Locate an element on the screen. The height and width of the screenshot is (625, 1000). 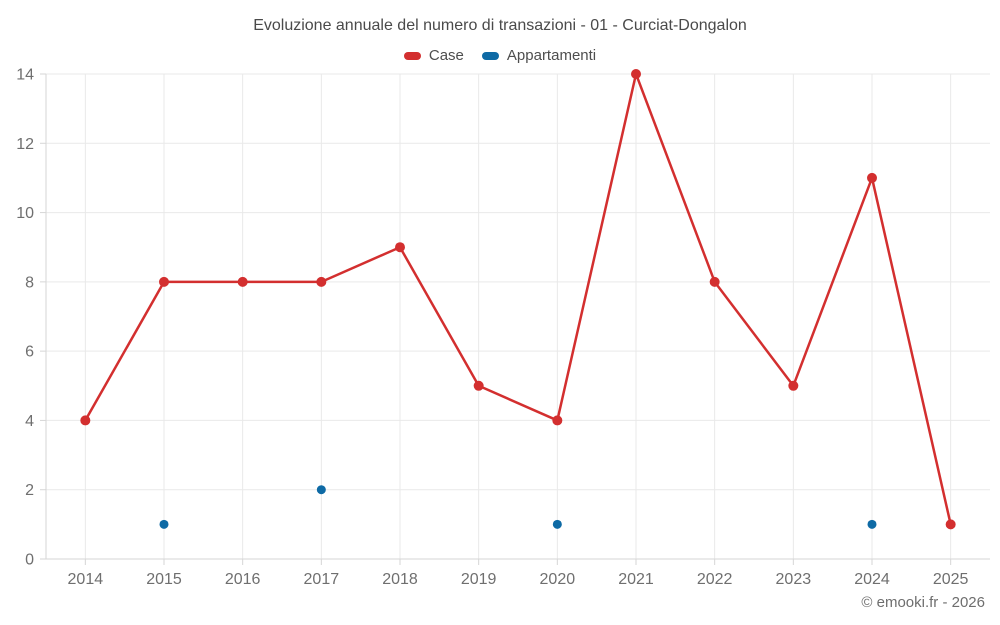
data-point-case-2022 is located at coordinates (714, 281).